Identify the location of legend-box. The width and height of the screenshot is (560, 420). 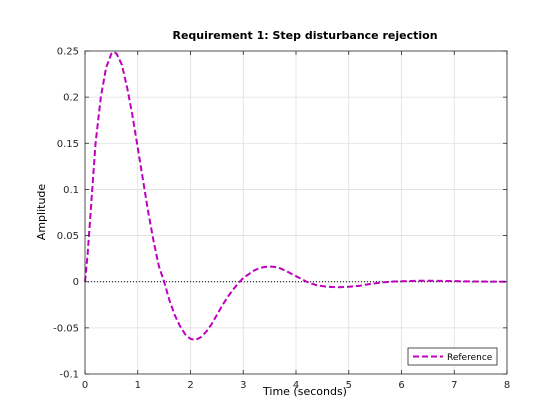
(452, 356).